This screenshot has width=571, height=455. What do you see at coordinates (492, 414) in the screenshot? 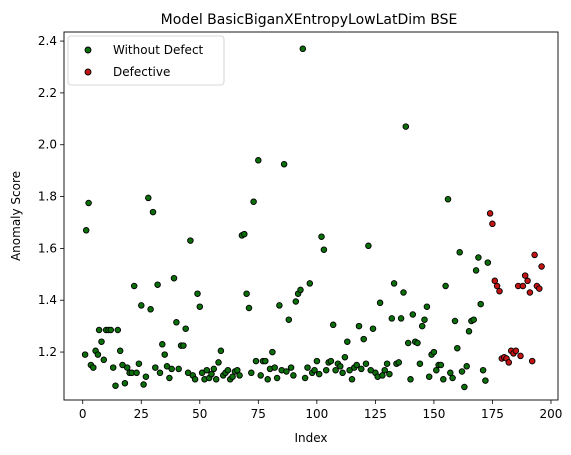
I see `x-tick-label: 175` at bounding box center [492, 414].